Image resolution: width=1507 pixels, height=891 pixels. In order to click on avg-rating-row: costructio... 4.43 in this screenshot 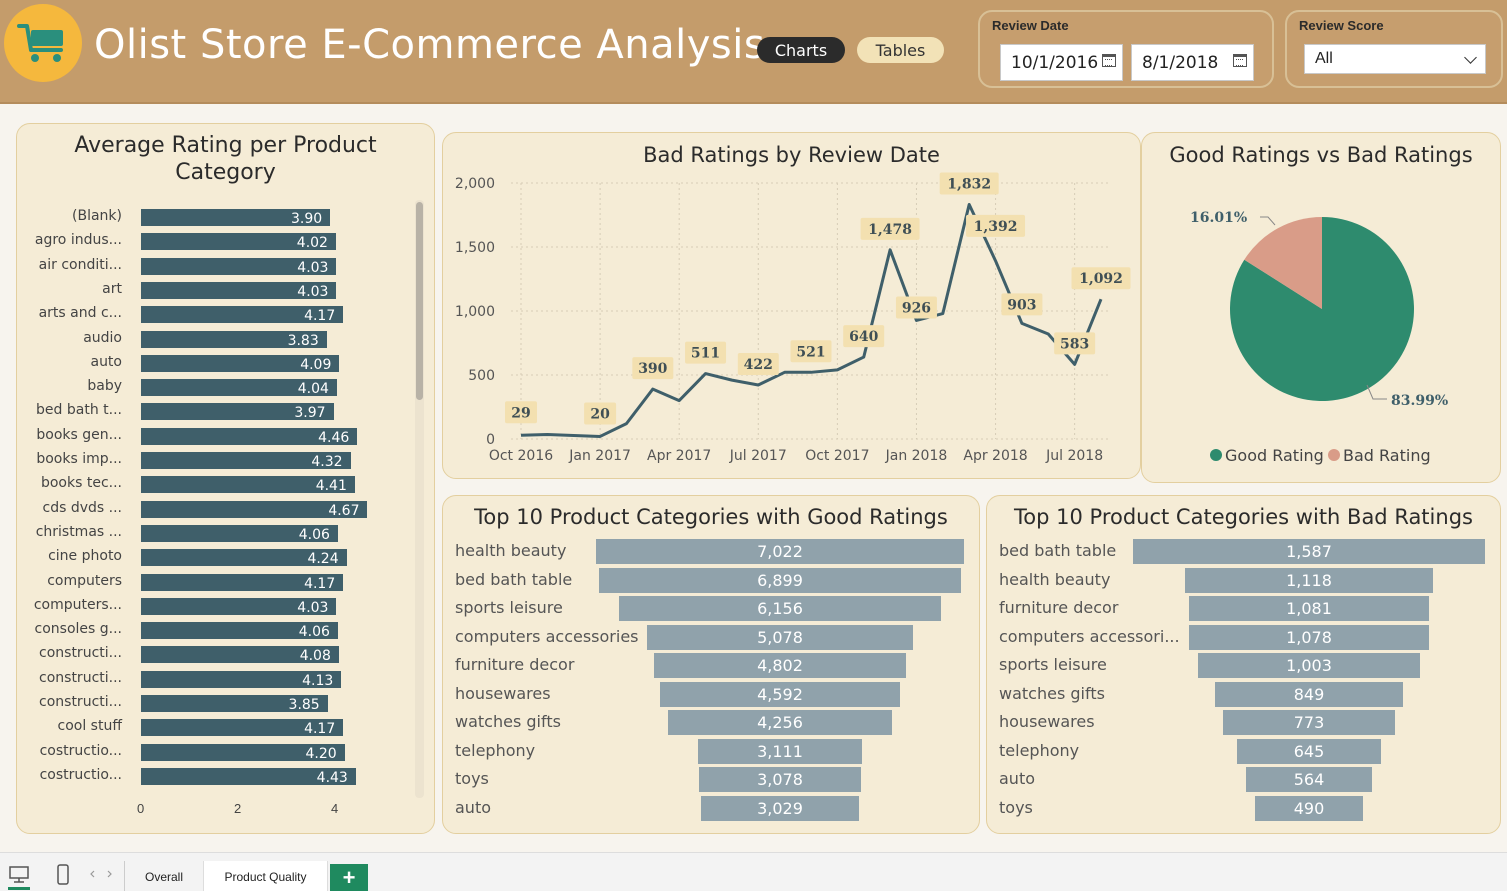, I will do `click(222, 776)`.